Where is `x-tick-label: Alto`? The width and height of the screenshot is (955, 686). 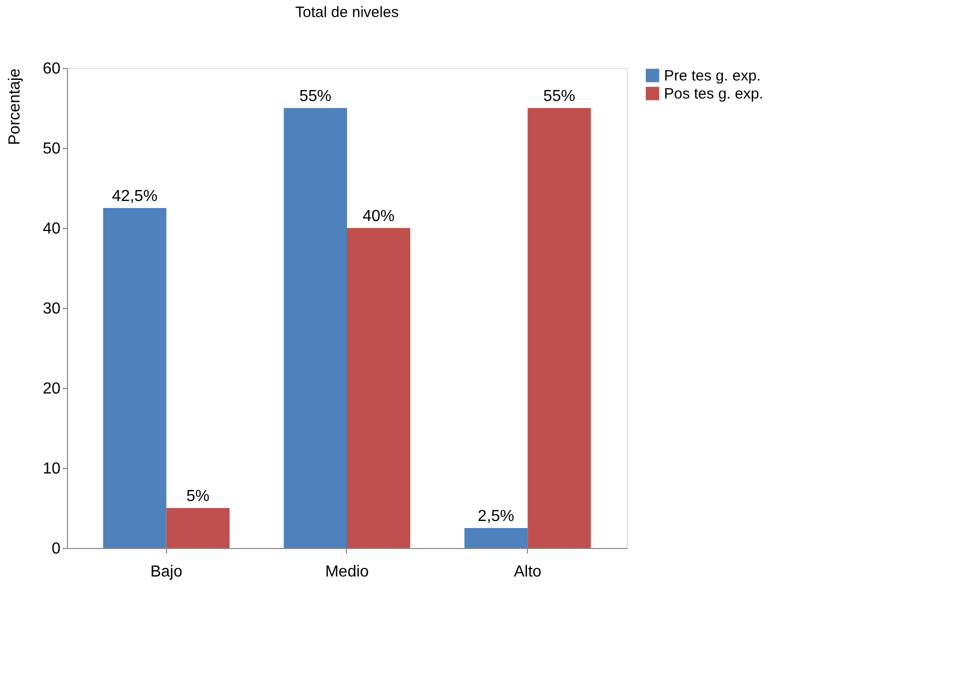 x-tick-label: Alto is located at coordinates (528, 572).